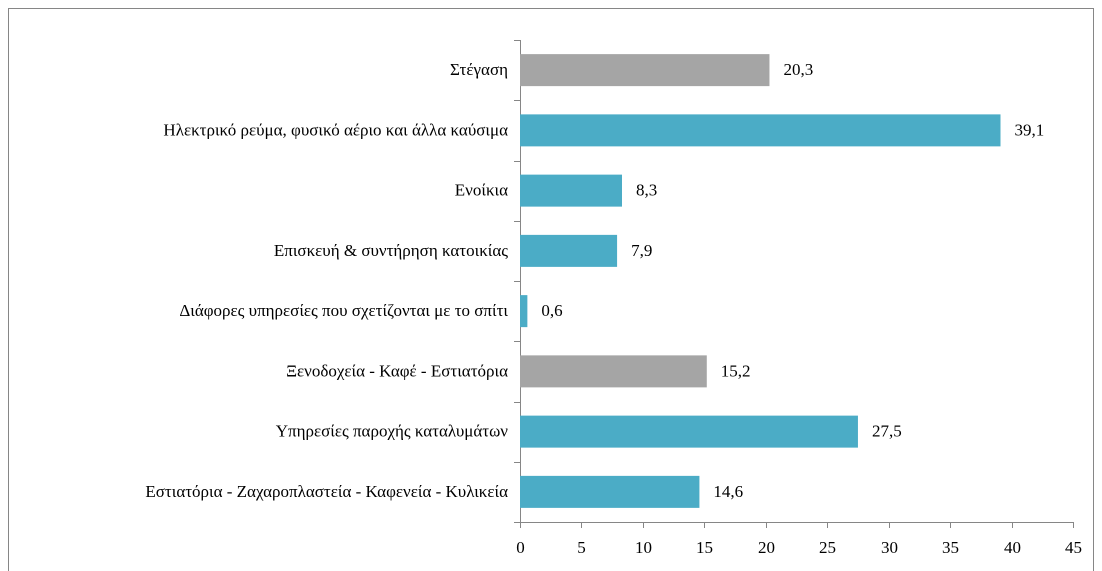 This screenshot has width=1102, height=571. What do you see at coordinates (728, 491) in the screenshot?
I see `value-label: 14,6` at bounding box center [728, 491].